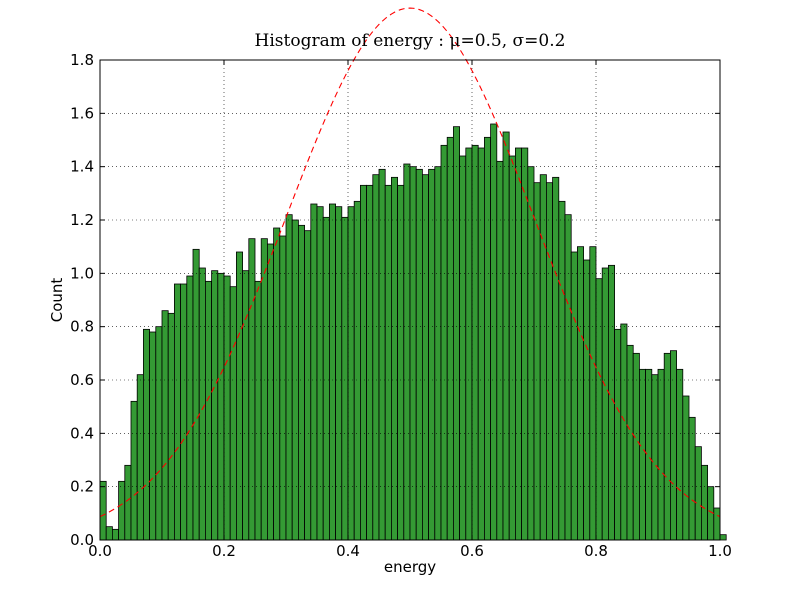 Image resolution: width=800 pixels, height=600 pixels. What do you see at coordinates (57, 300) in the screenshot?
I see `y-axis-label: Count` at bounding box center [57, 300].